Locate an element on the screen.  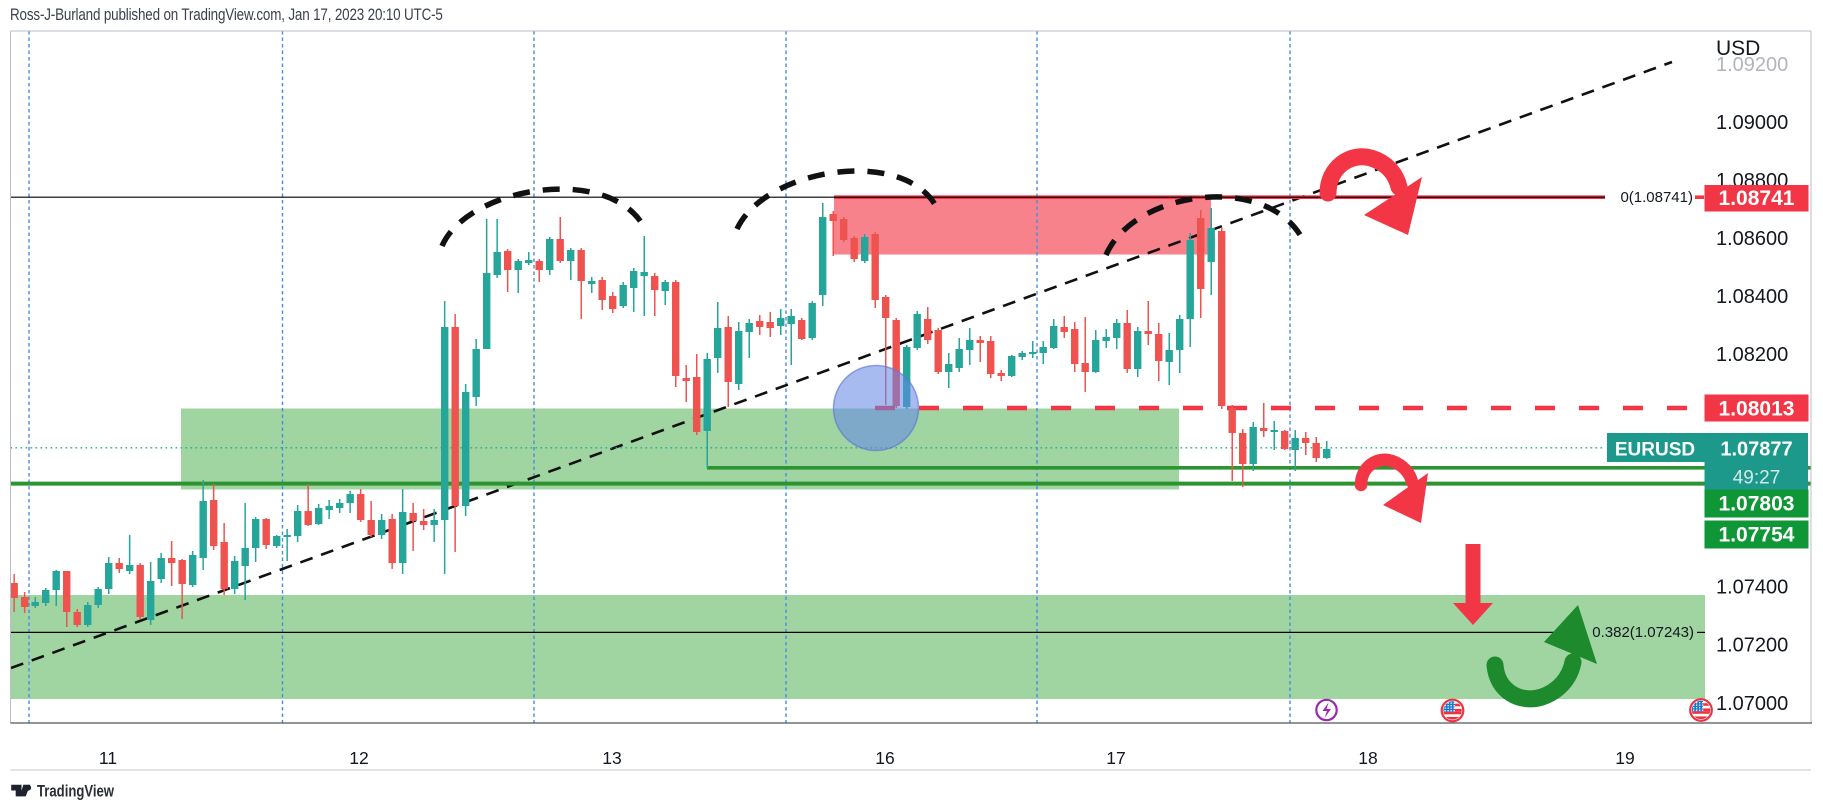
svg-text: 1.07400 is located at coordinates (1752, 588).